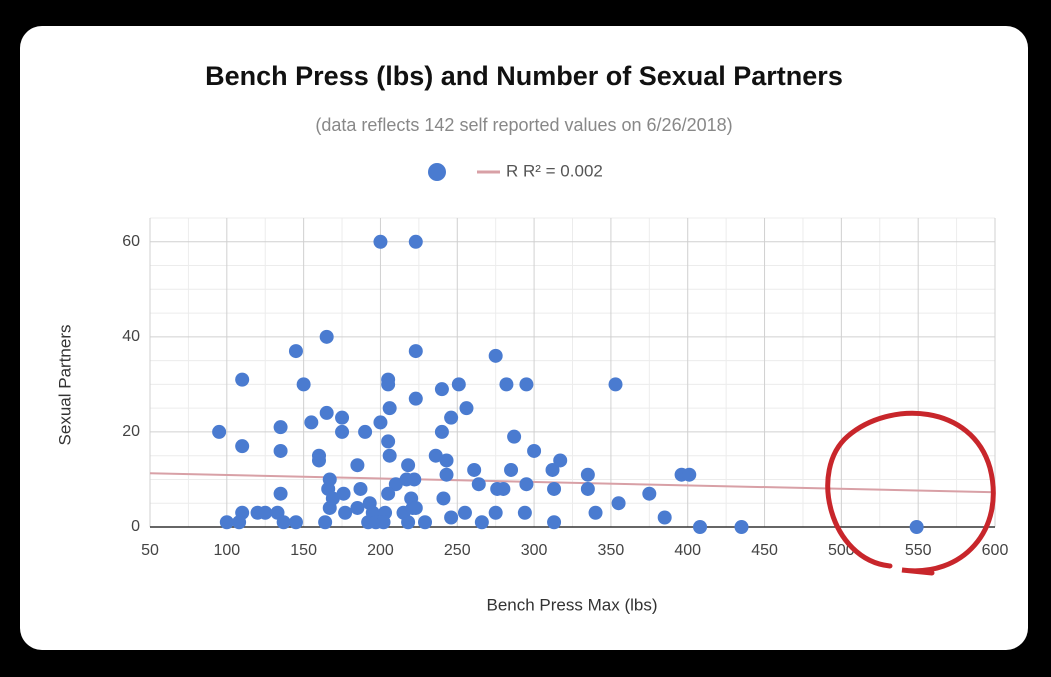  I want to click on x-tick-label: 200, so click(380, 550).